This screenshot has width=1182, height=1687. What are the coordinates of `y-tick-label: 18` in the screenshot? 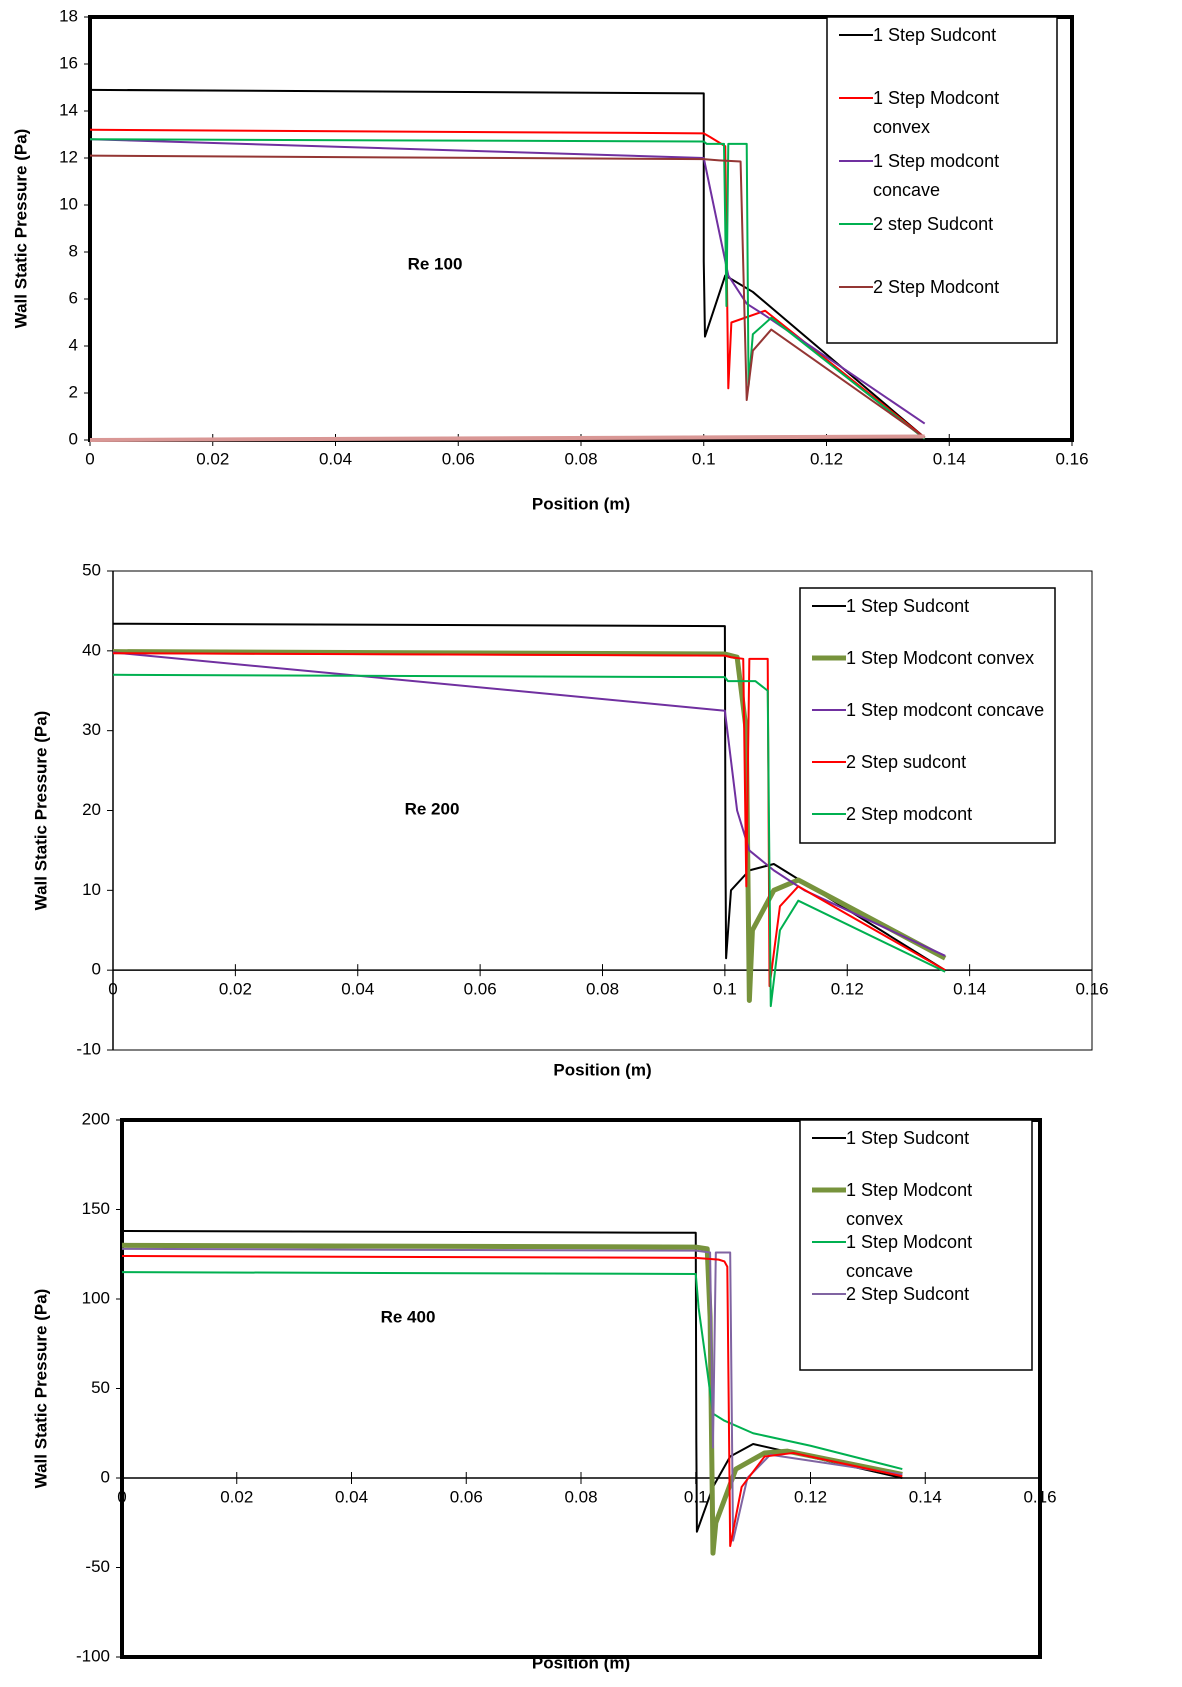 It's located at (68, 15).